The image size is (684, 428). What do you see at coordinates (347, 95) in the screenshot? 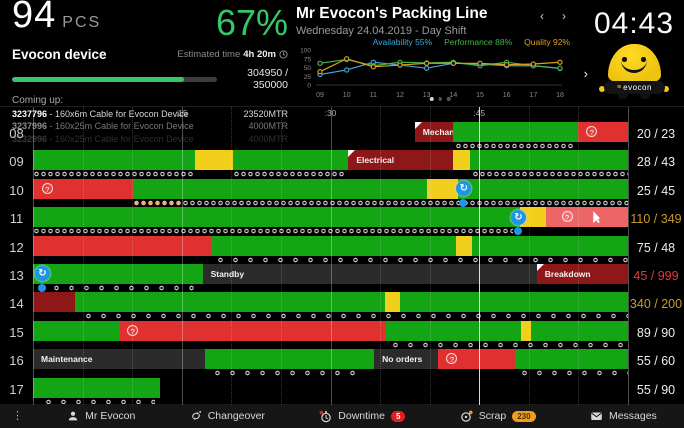
I see `x-tick-label: 10` at bounding box center [347, 95].